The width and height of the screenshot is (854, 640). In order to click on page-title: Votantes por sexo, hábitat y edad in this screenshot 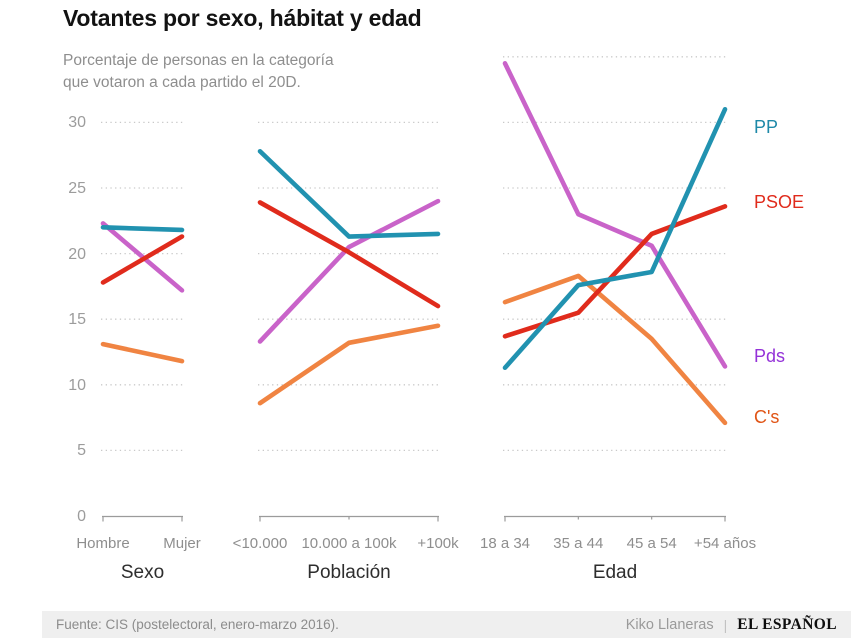, I will do `click(242, 18)`.